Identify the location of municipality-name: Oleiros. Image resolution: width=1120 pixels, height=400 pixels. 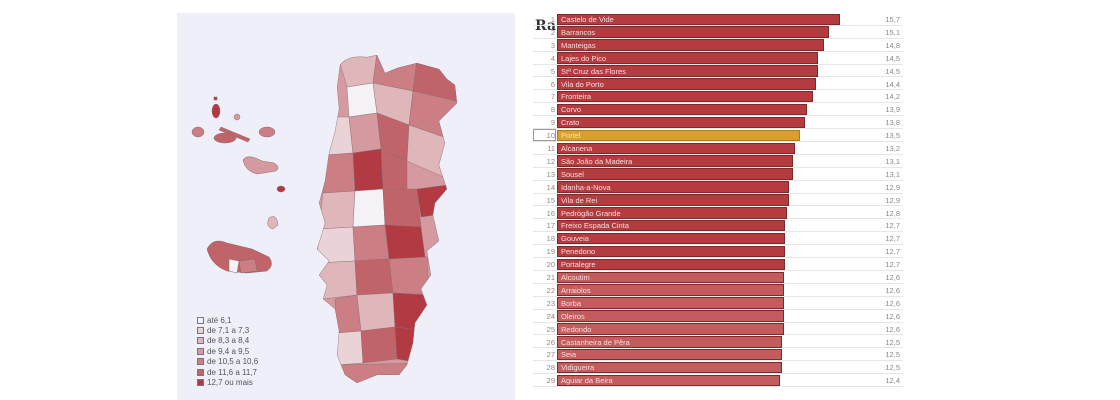
(573, 316).